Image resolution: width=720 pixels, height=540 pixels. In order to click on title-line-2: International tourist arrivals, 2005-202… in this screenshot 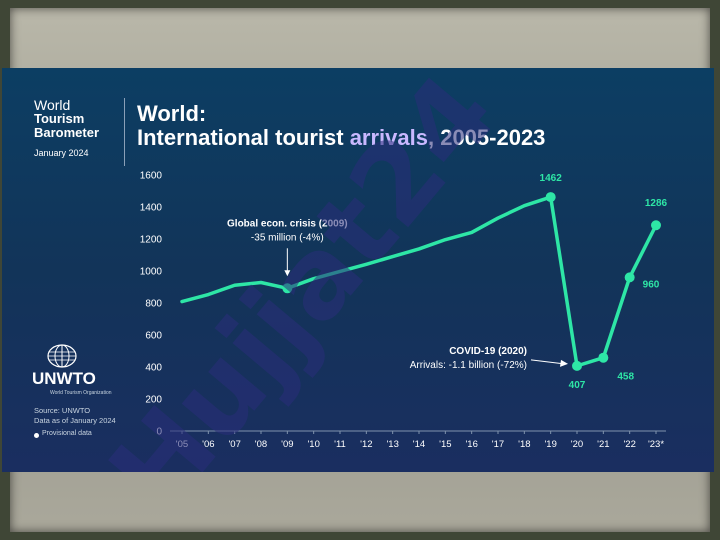, I will do `click(341, 137)`.